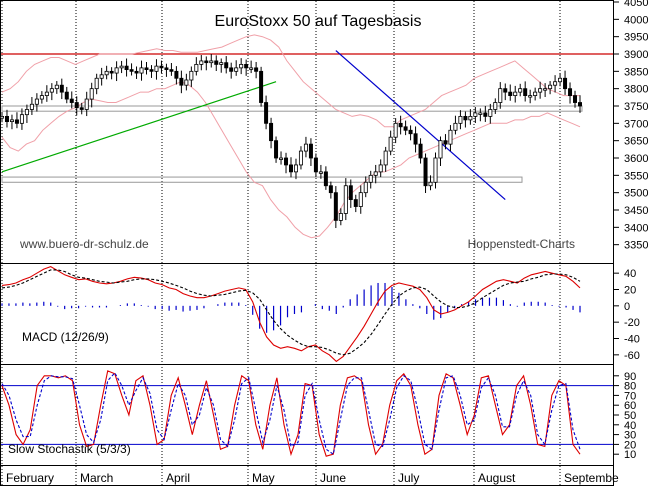  Describe the element at coordinates (139, 127) in the screenshot. I see `uptrend-line` at that location.